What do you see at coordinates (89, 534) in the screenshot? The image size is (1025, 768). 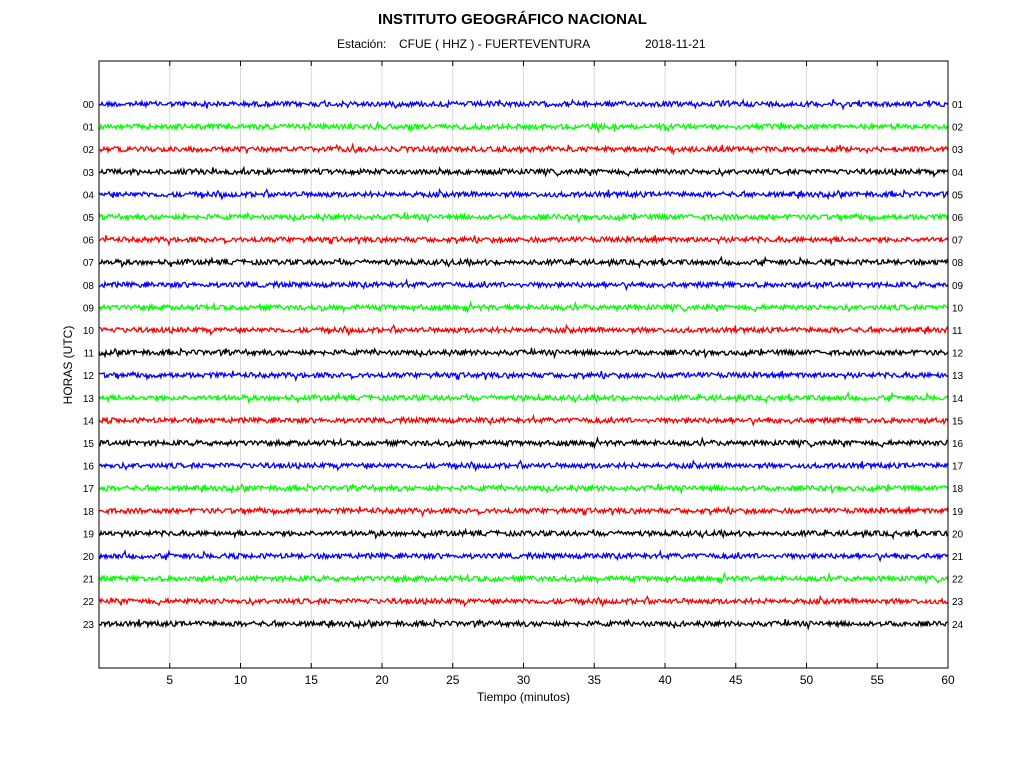 I see `left-hour-label: 19` at bounding box center [89, 534].